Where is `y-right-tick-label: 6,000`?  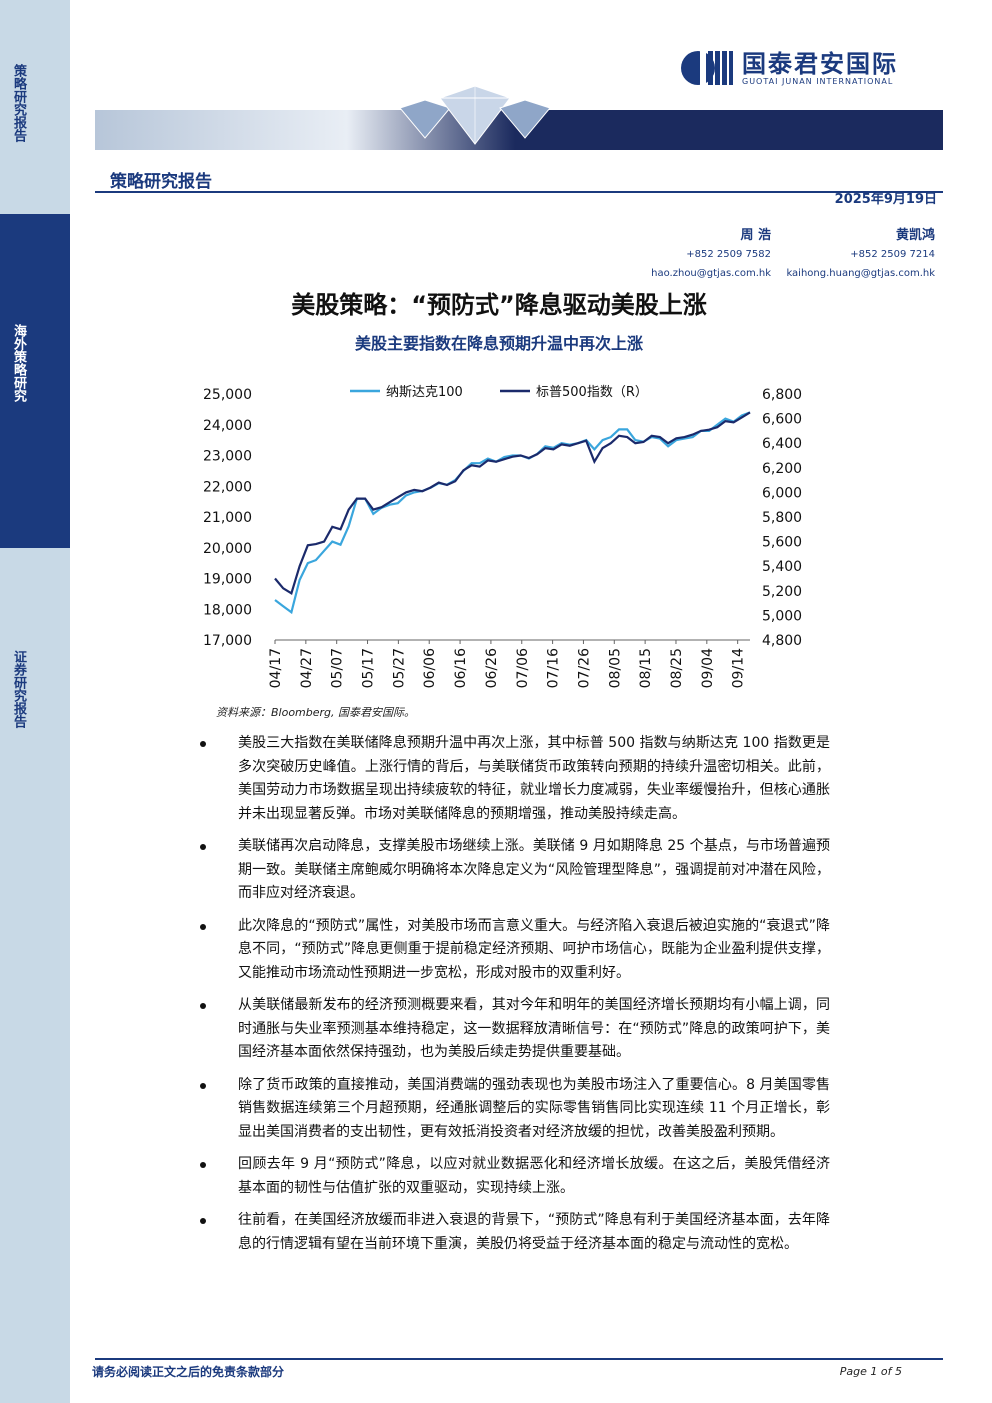
y-right-tick-label: 6,000 is located at coordinates (782, 493).